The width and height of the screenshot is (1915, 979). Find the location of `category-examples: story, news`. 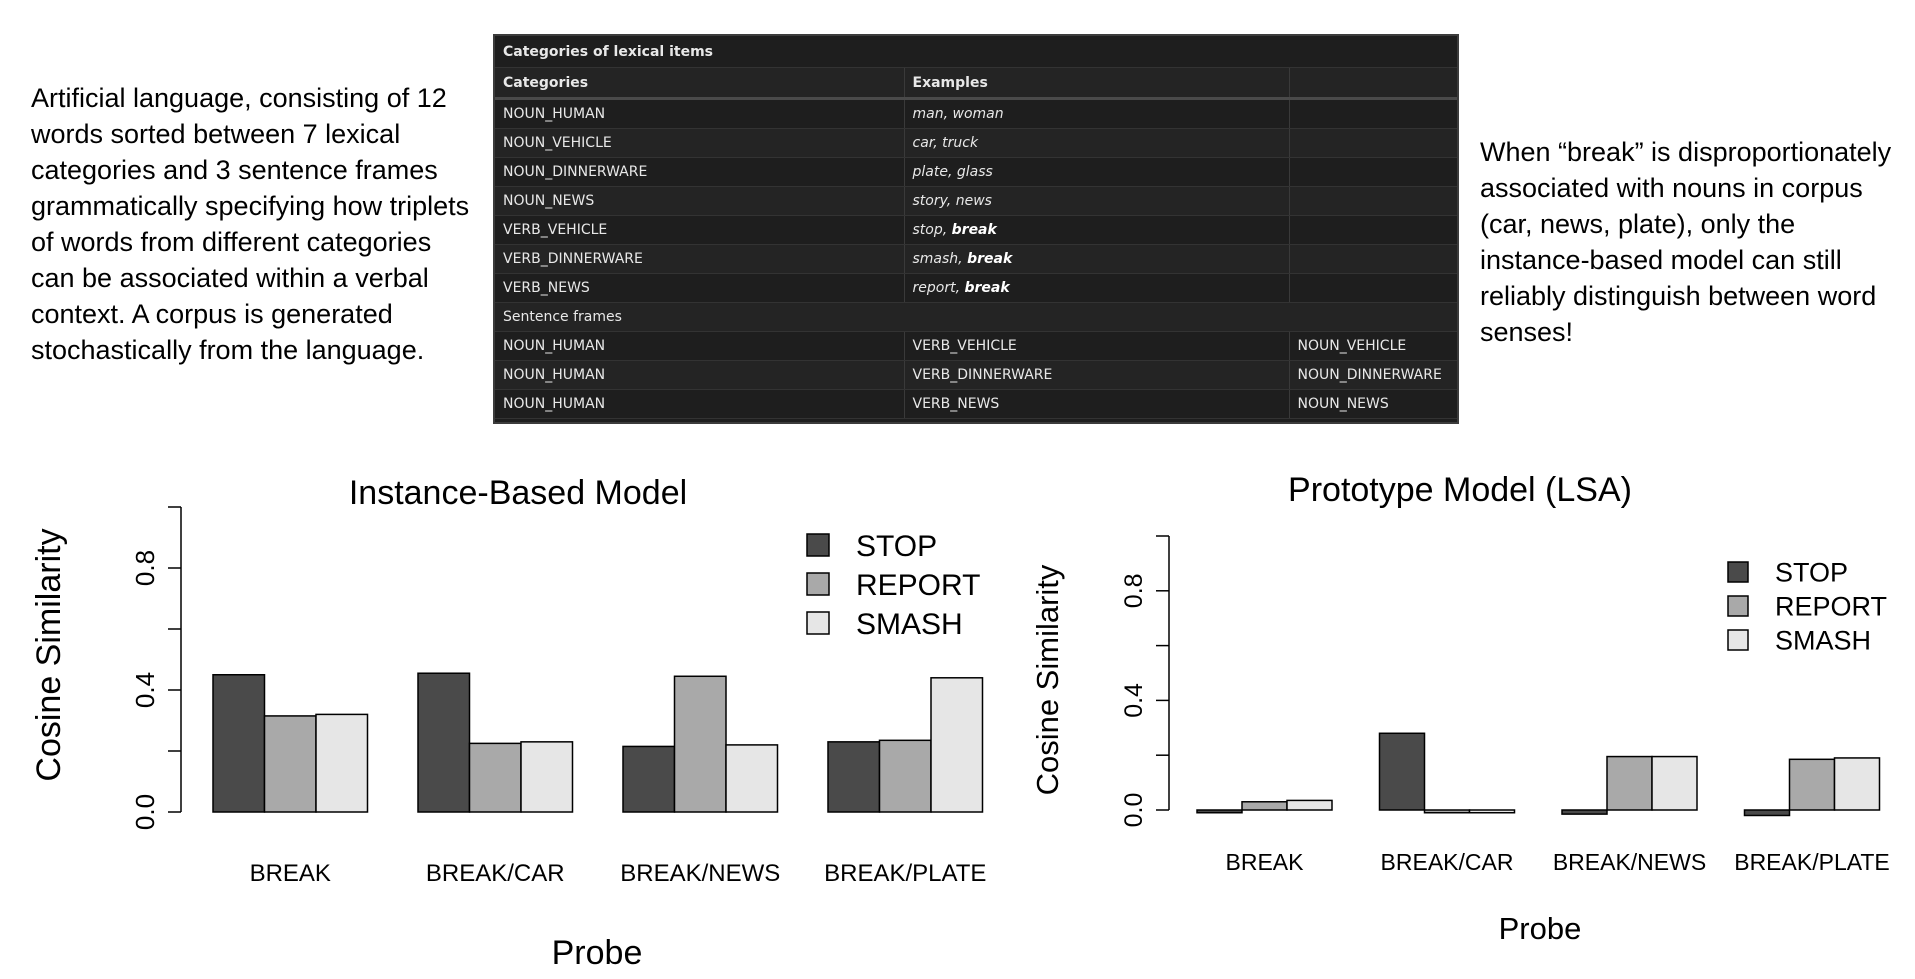

category-examples: story, news is located at coordinates (1097, 201).